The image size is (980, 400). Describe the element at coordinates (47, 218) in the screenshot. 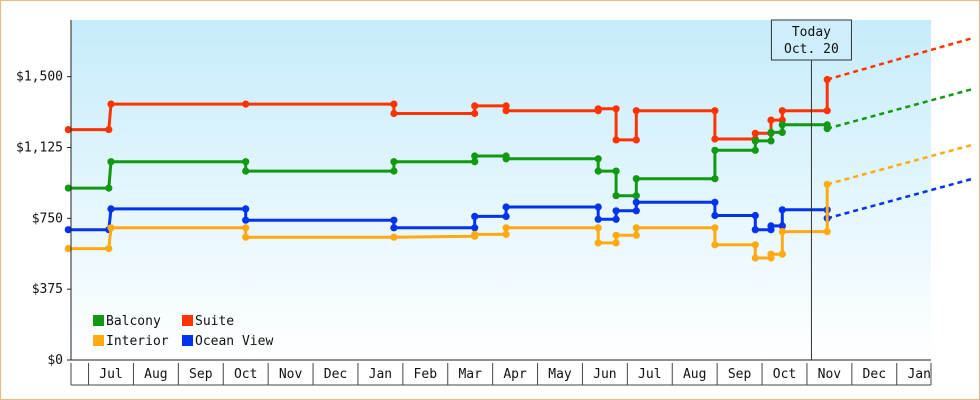

I see `y-tick-label: $750` at that location.